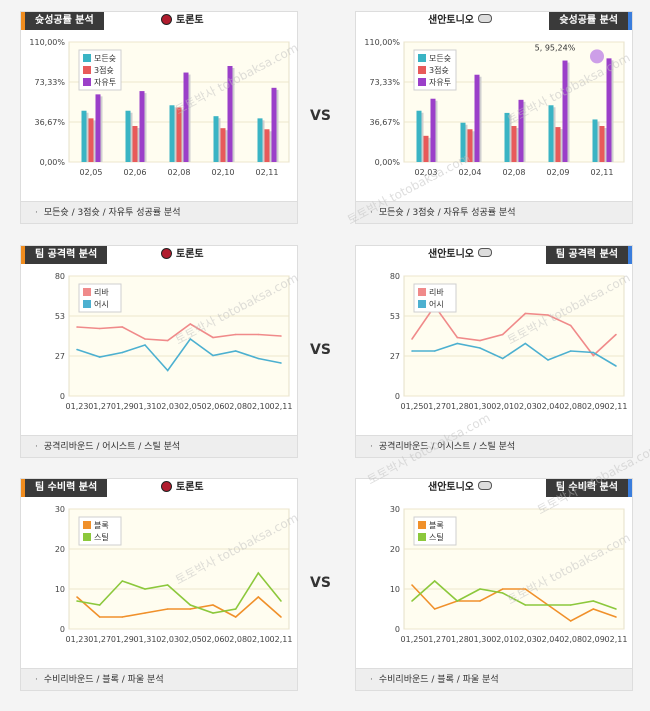  I want to click on x-tick-label: 02,06, so click(135, 172).